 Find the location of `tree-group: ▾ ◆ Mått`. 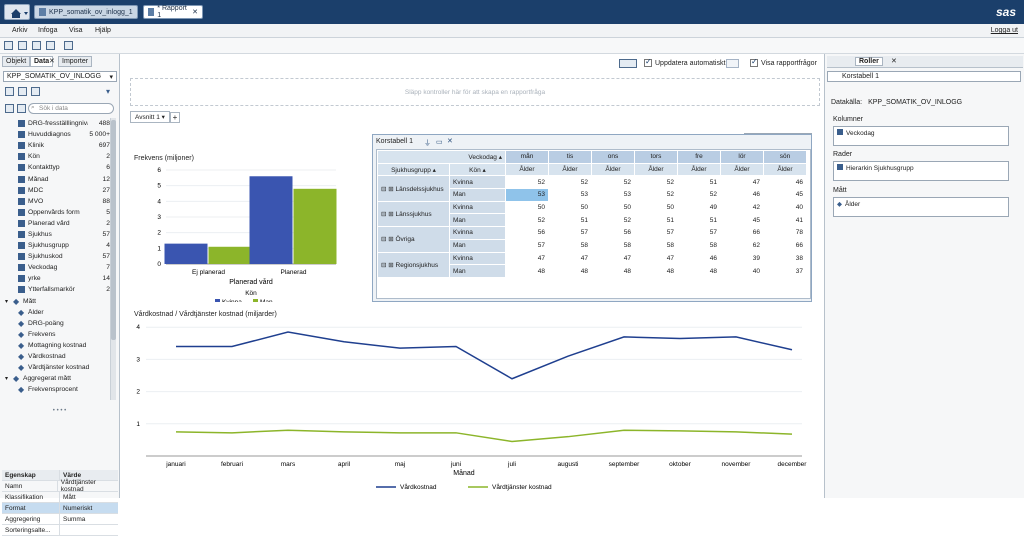

tree-group: ▾ ◆ Mått is located at coordinates (57, 301).